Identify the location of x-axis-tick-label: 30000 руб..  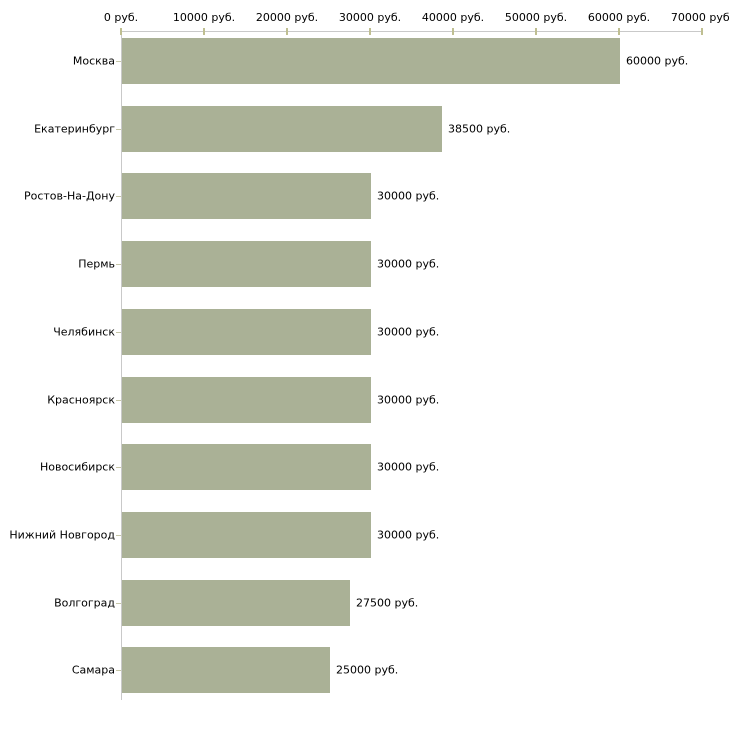
(370, 17).